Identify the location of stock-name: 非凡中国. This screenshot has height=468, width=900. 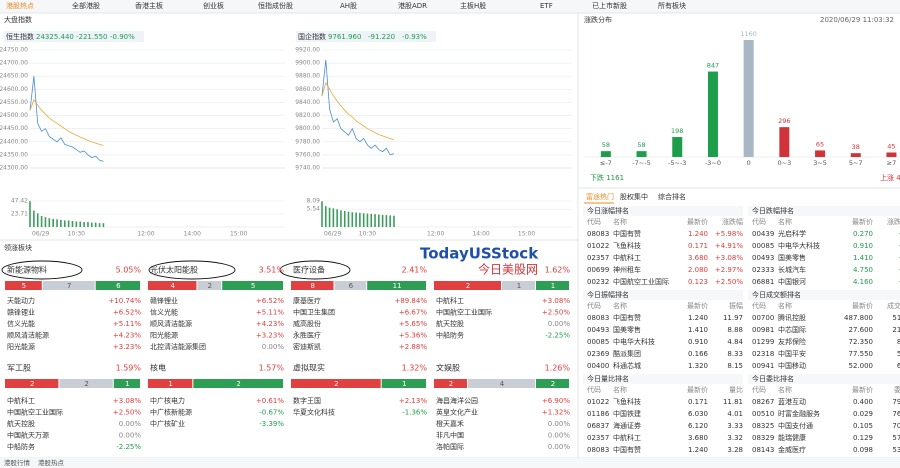
(450, 435).